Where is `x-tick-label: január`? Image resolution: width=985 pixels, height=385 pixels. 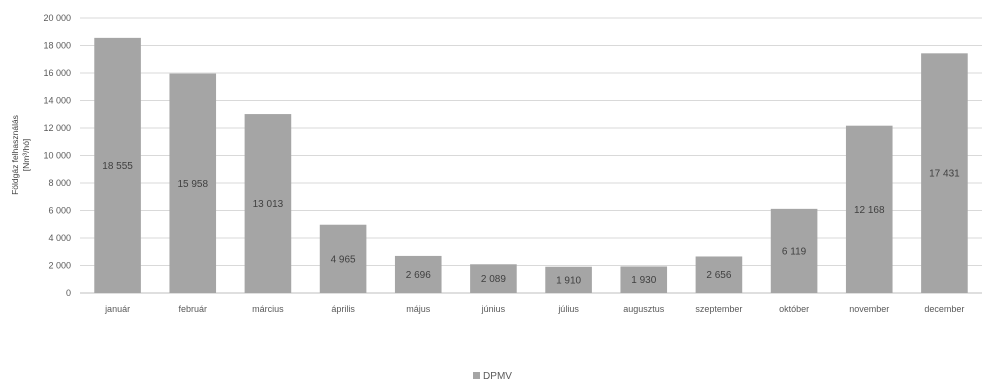
x-tick-label: január is located at coordinates (117, 309).